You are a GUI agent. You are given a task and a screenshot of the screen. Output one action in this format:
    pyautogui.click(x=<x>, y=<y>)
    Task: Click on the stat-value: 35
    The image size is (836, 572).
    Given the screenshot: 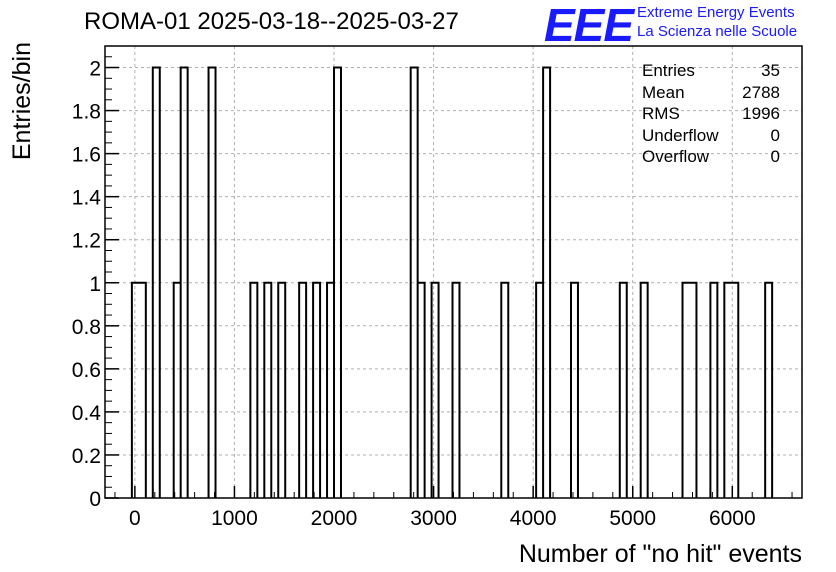 What is the action you would take?
    pyautogui.click(x=770, y=70)
    